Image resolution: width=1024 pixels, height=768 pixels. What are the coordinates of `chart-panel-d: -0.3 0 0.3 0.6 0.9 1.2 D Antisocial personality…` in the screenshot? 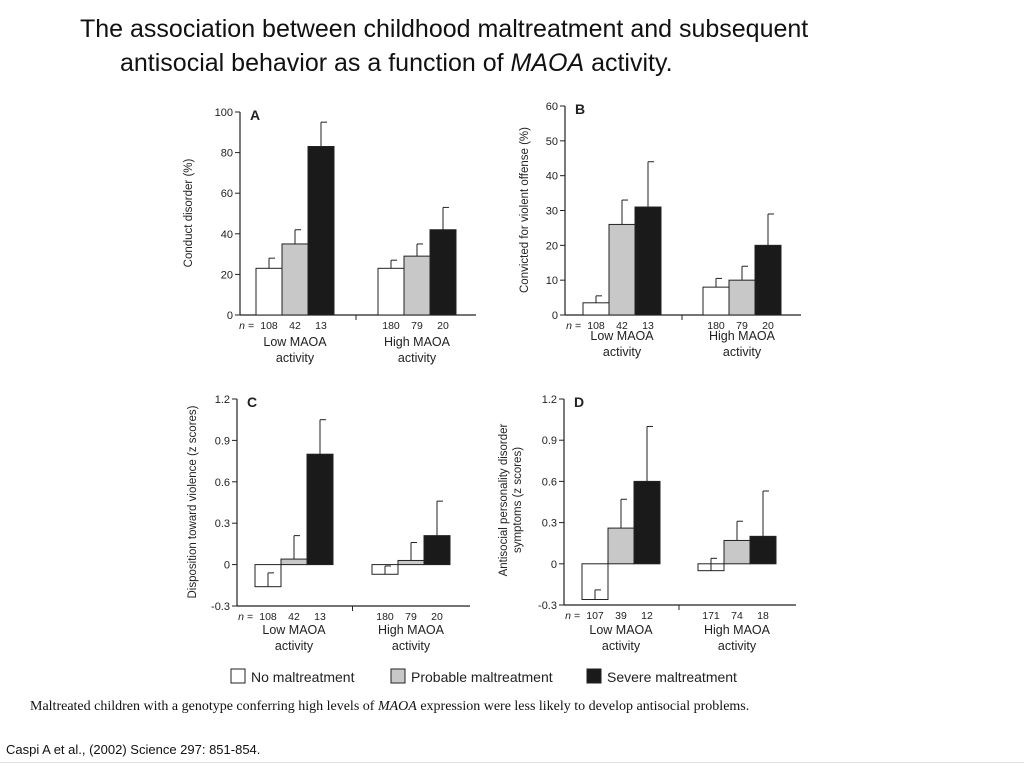 It's located at (647, 523).